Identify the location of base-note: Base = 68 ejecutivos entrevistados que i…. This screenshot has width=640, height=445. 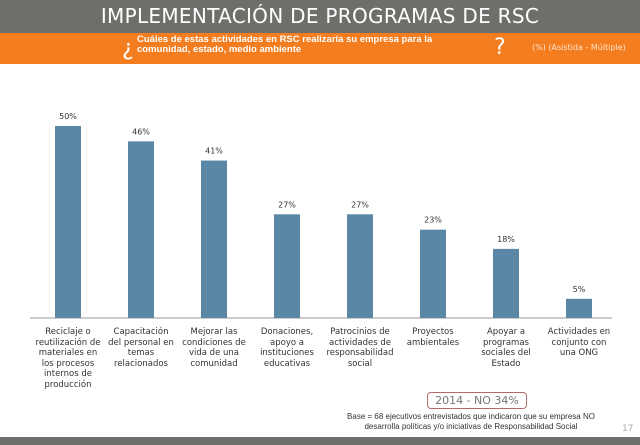
(471, 421).